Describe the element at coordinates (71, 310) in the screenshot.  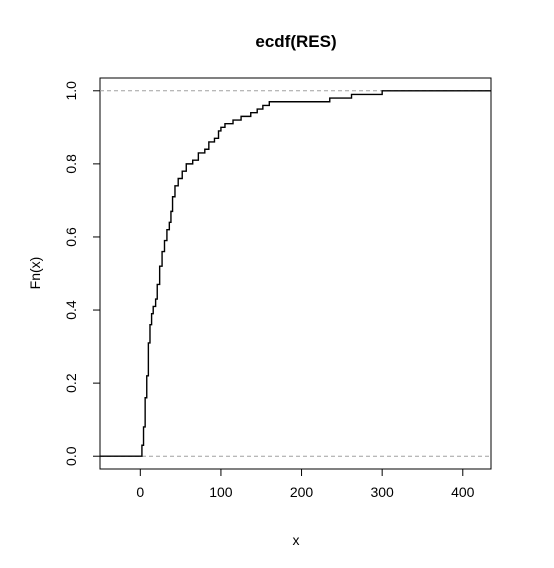
I see `y-tick-label: 0.4` at that location.